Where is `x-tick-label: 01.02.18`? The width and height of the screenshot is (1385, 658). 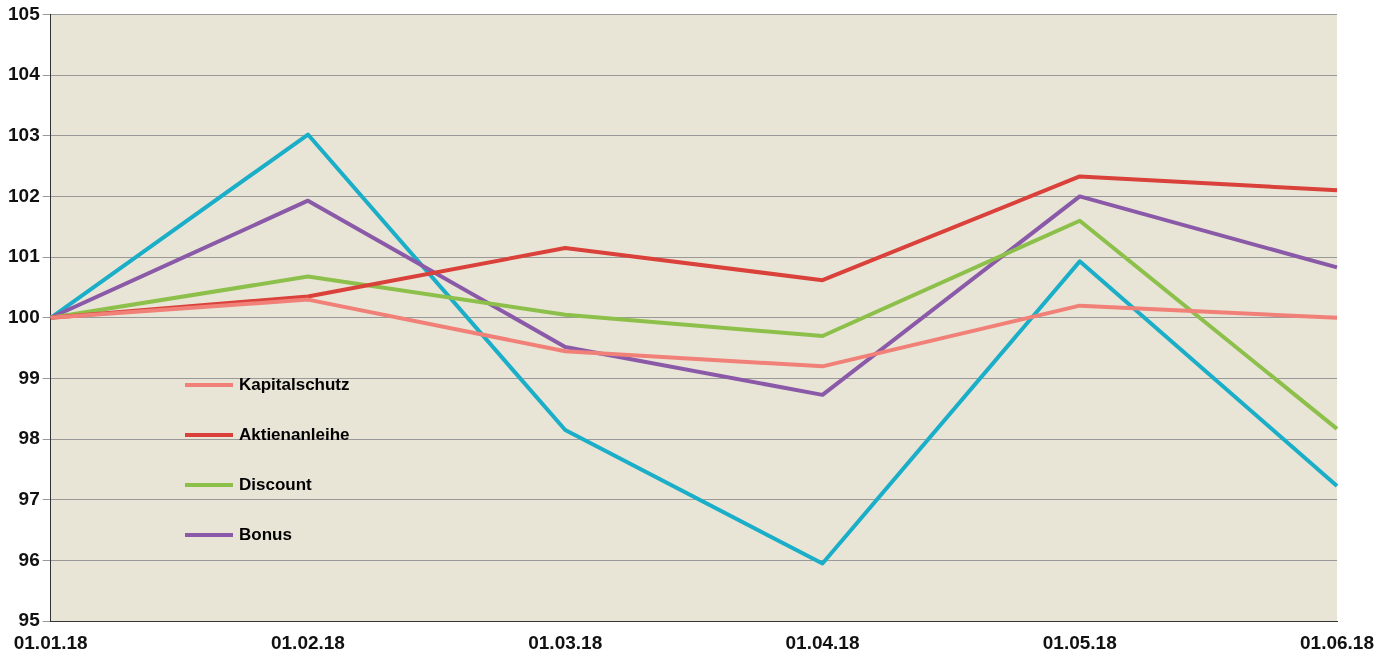 x-tick-label: 01.02.18 is located at coordinates (307, 642).